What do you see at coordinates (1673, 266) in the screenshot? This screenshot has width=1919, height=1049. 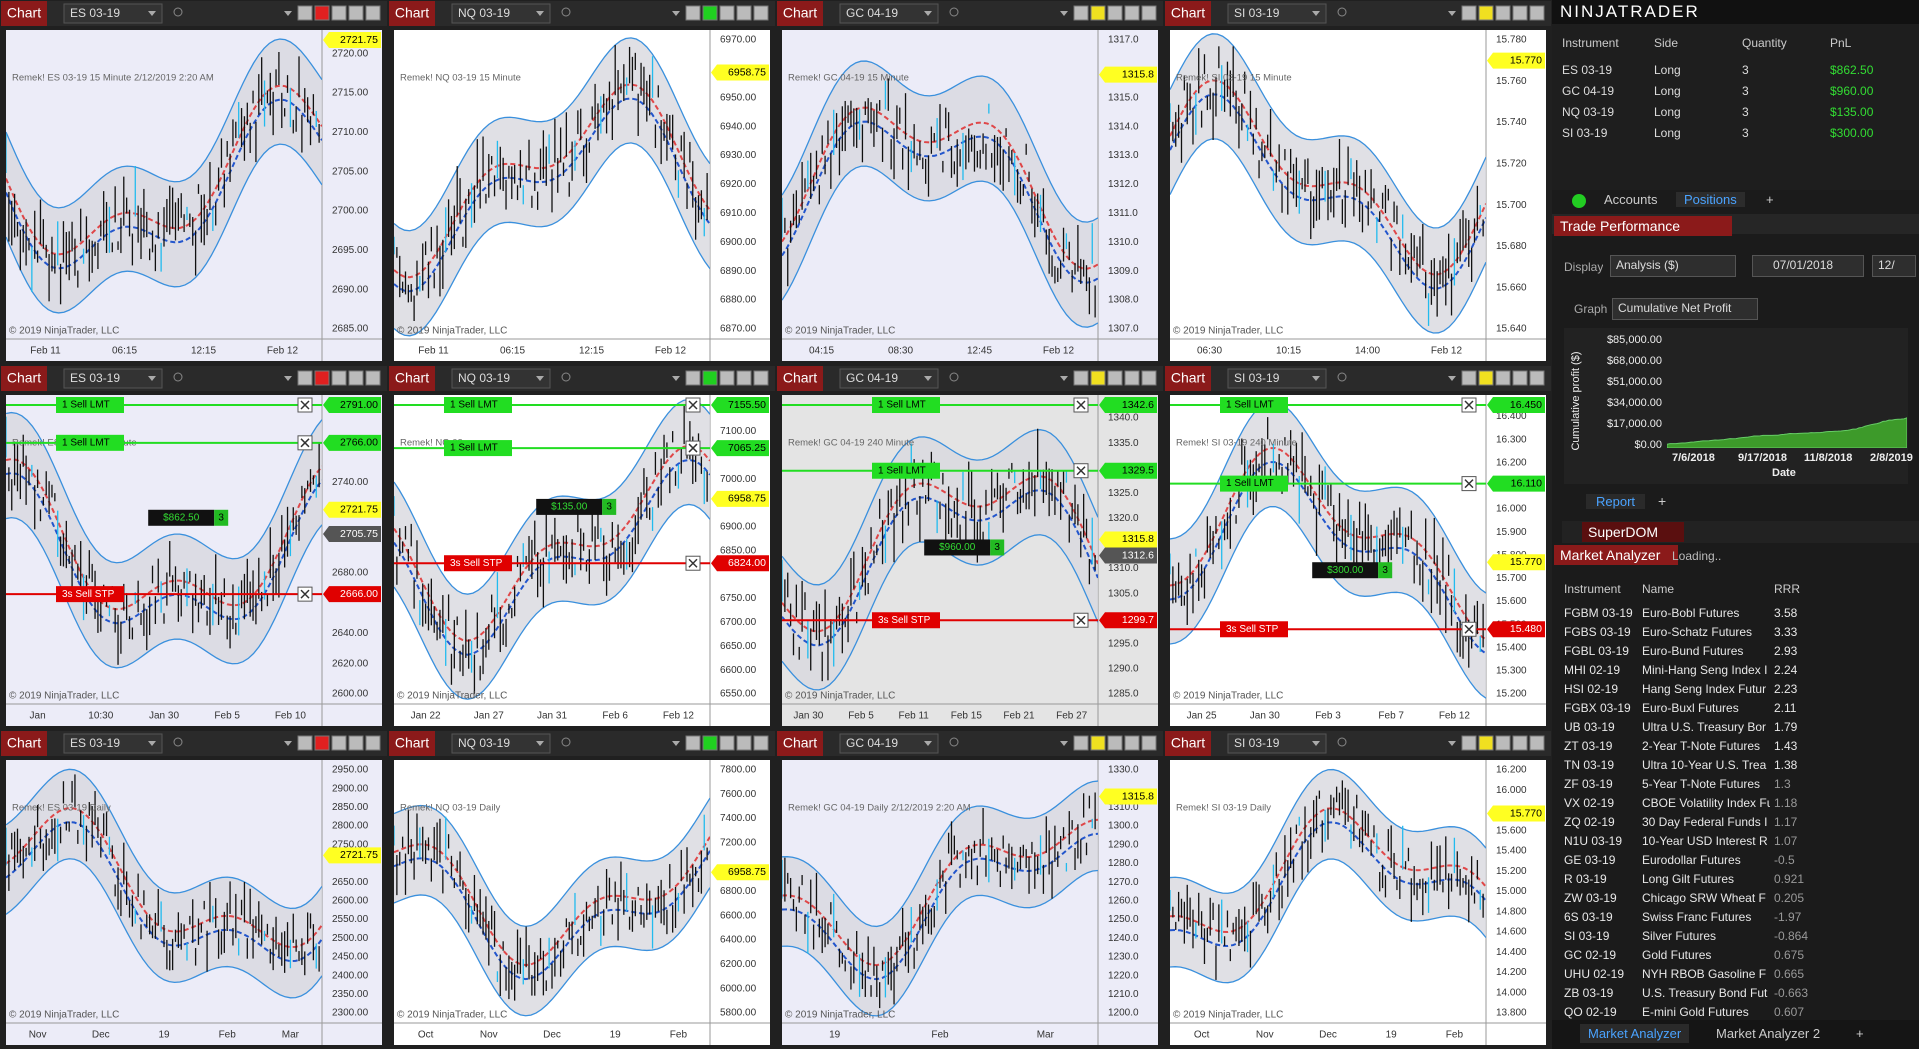 I see `display-select: Analysis ($)` at bounding box center [1673, 266].